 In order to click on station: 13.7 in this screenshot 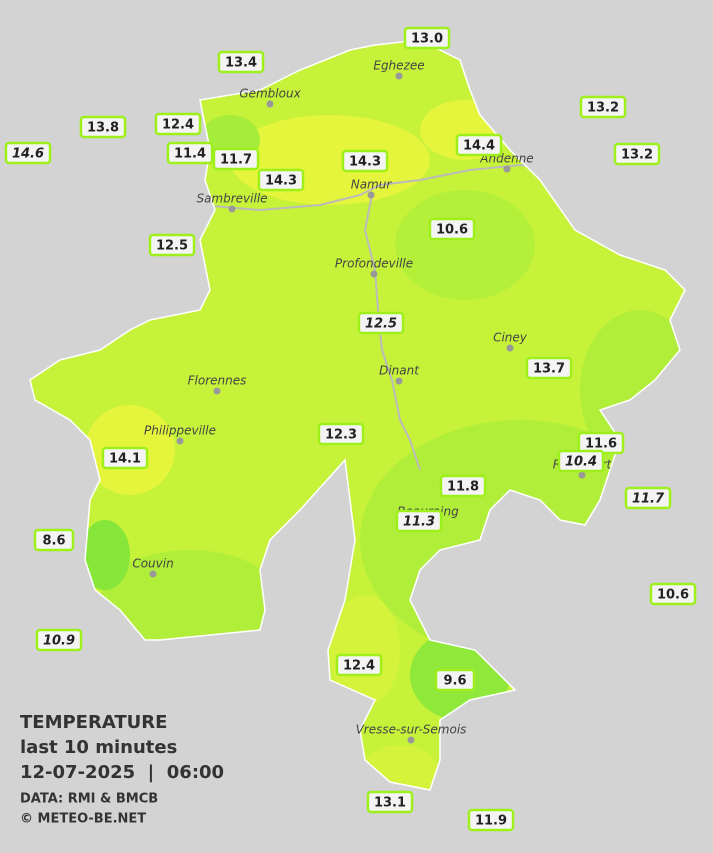, I will do `click(549, 368)`.